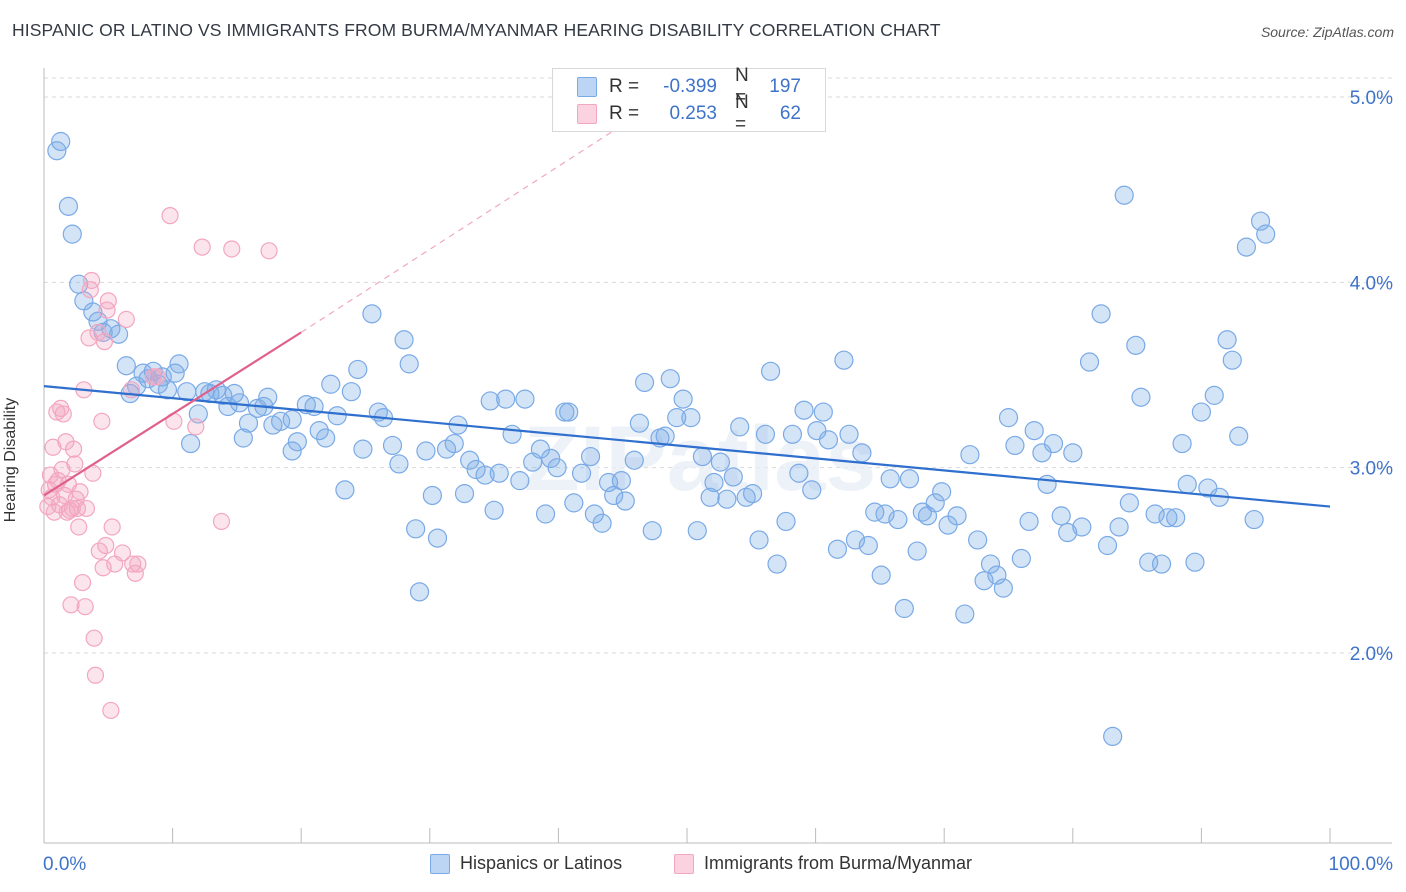 Image resolution: width=1406 pixels, height=892 pixels. I want to click on stats-box: R = -0.399 N = 197 R = 0.253 N = 62, so click(689, 100).